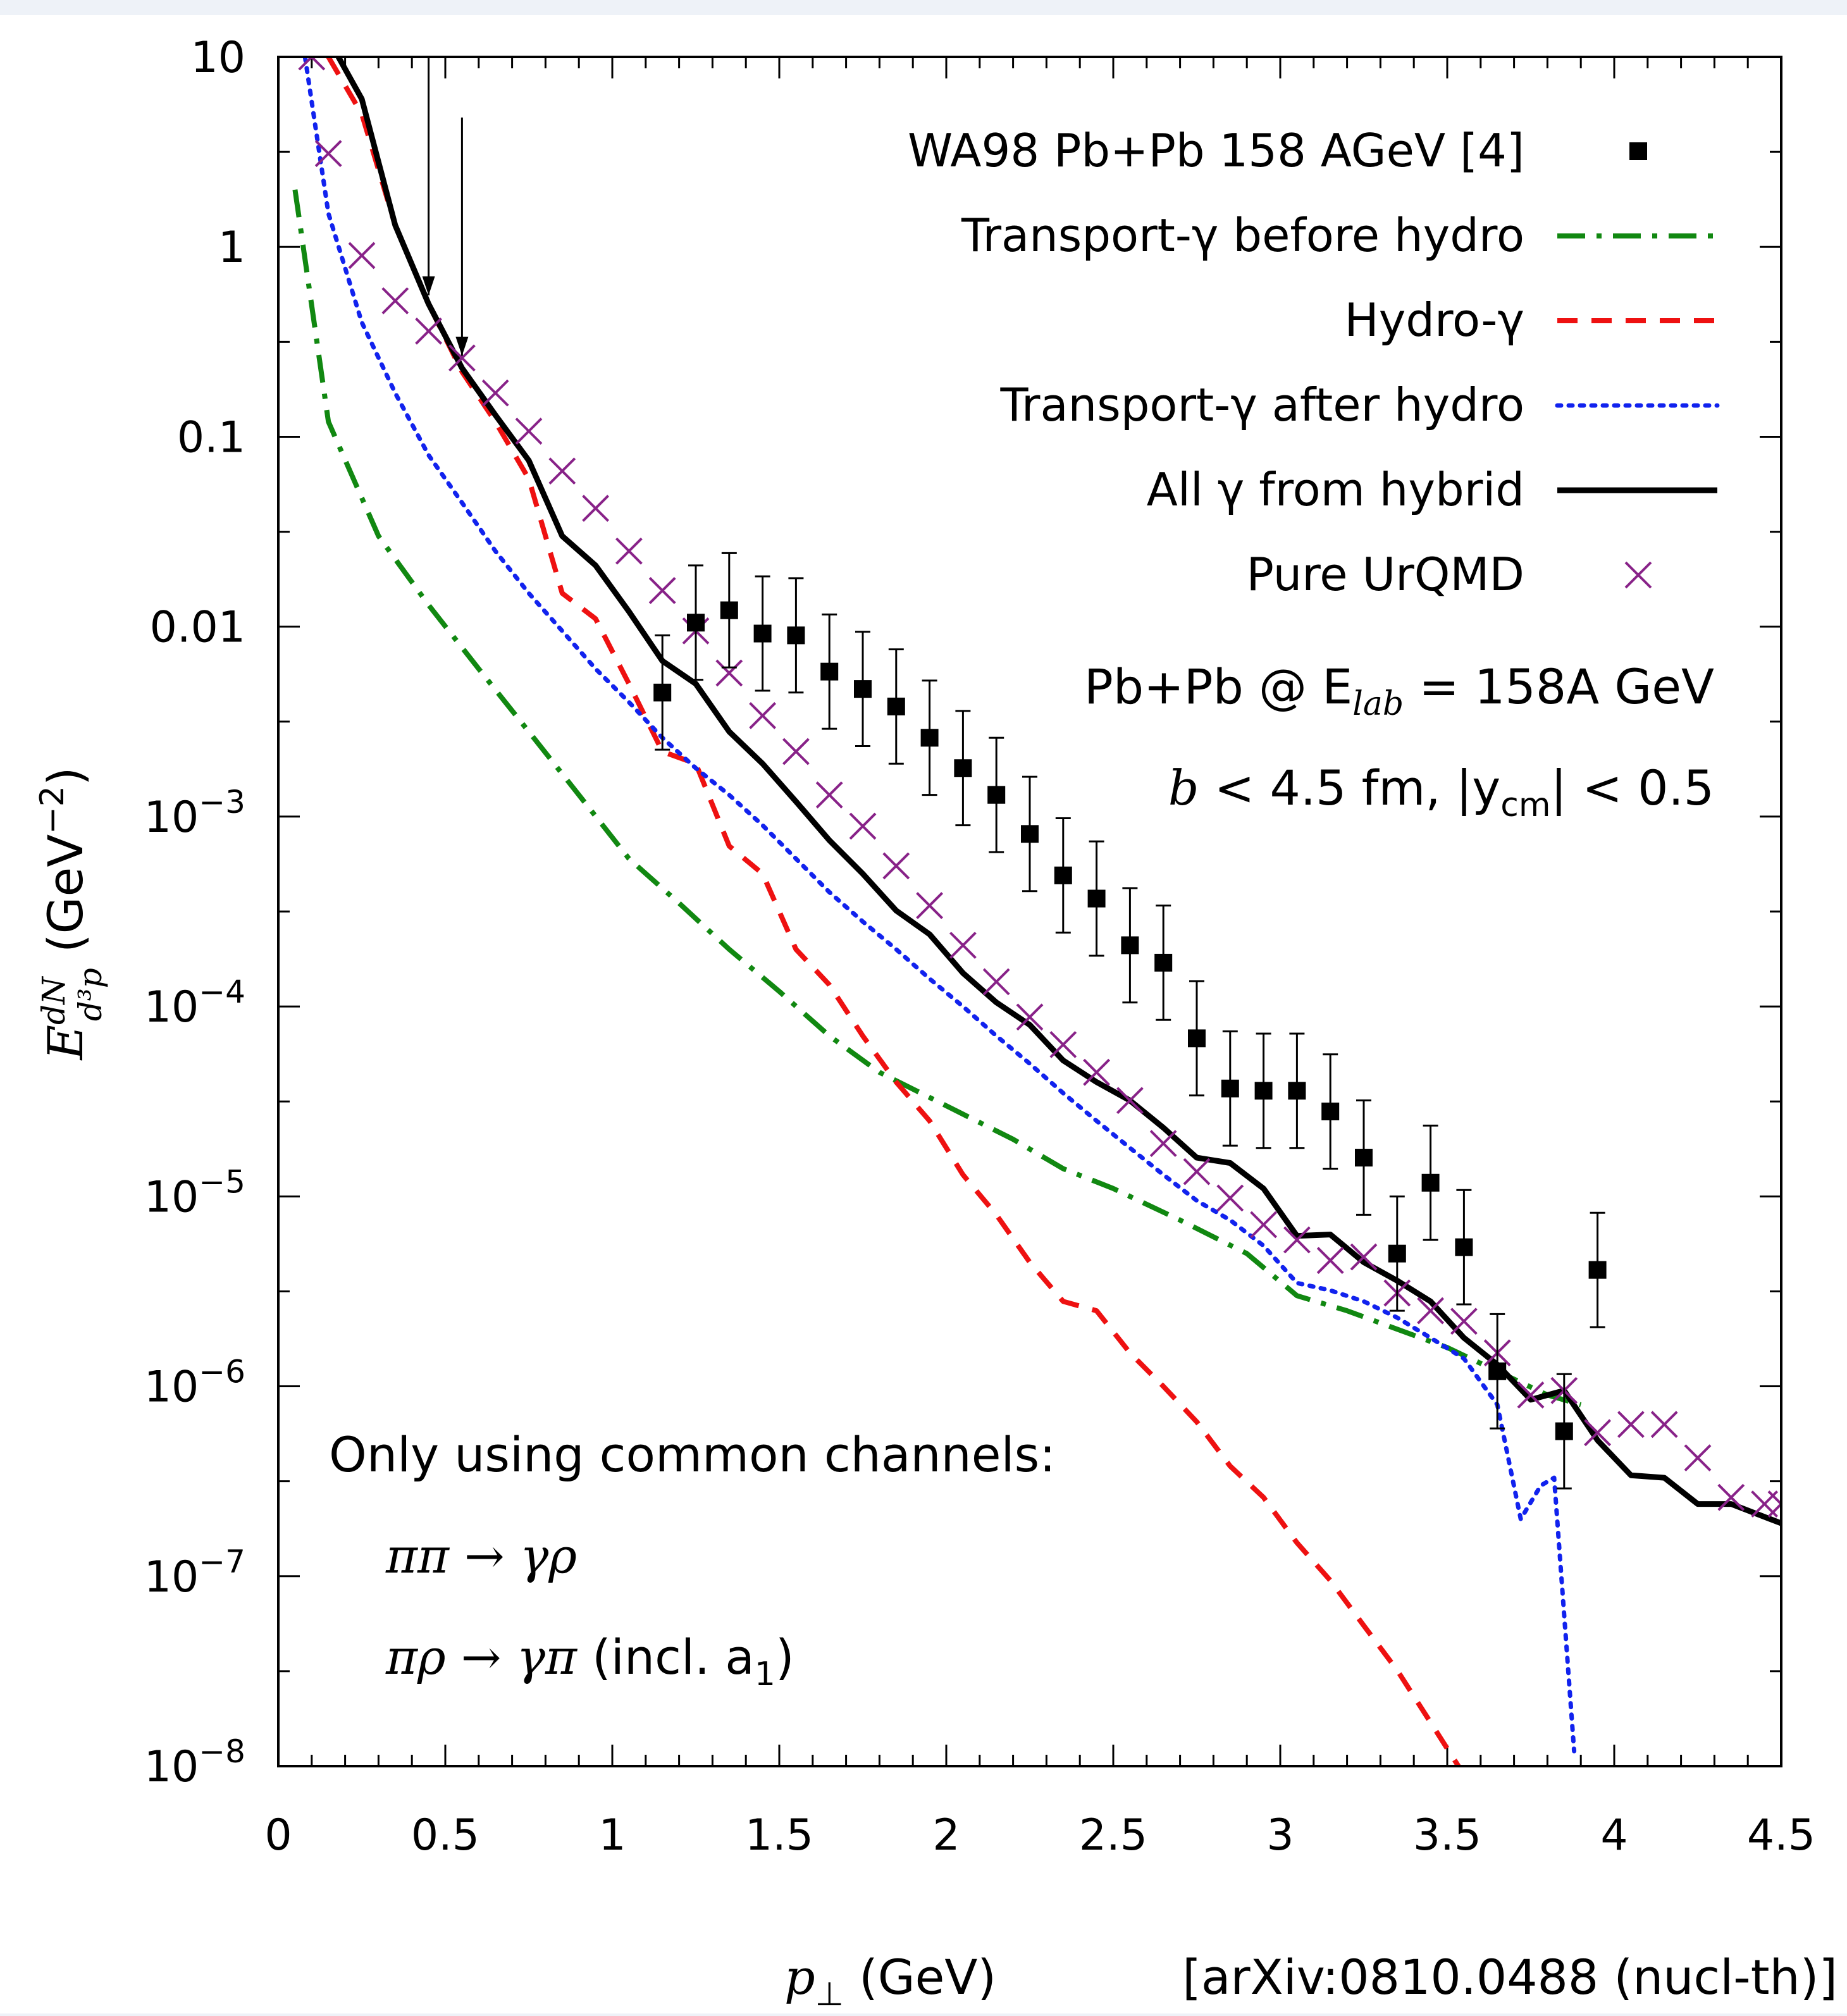 This screenshot has height=2016, width=1847. What do you see at coordinates (1216, 150) in the screenshot?
I see `legend-label: WA98 Pb+Pb 158 AGeV [4]` at bounding box center [1216, 150].